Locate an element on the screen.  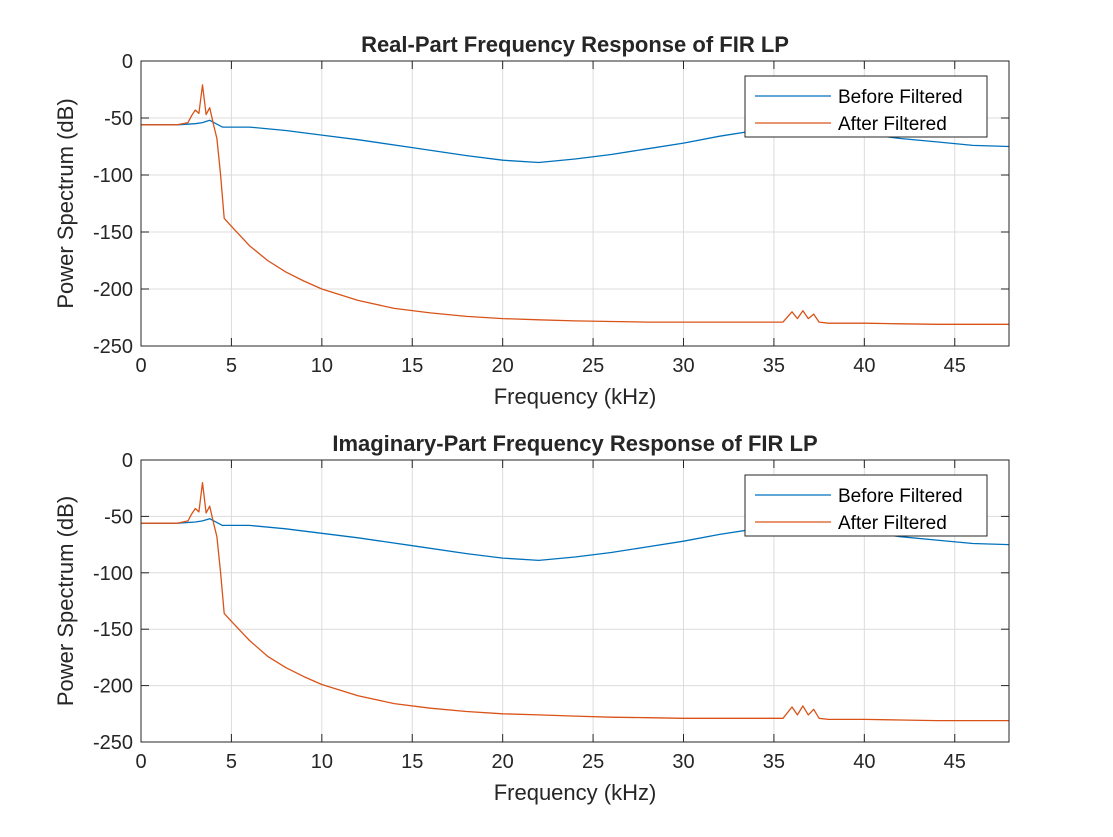
chart-title: Real-Part Frequency Response of FIR LP is located at coordinates (575, 44).